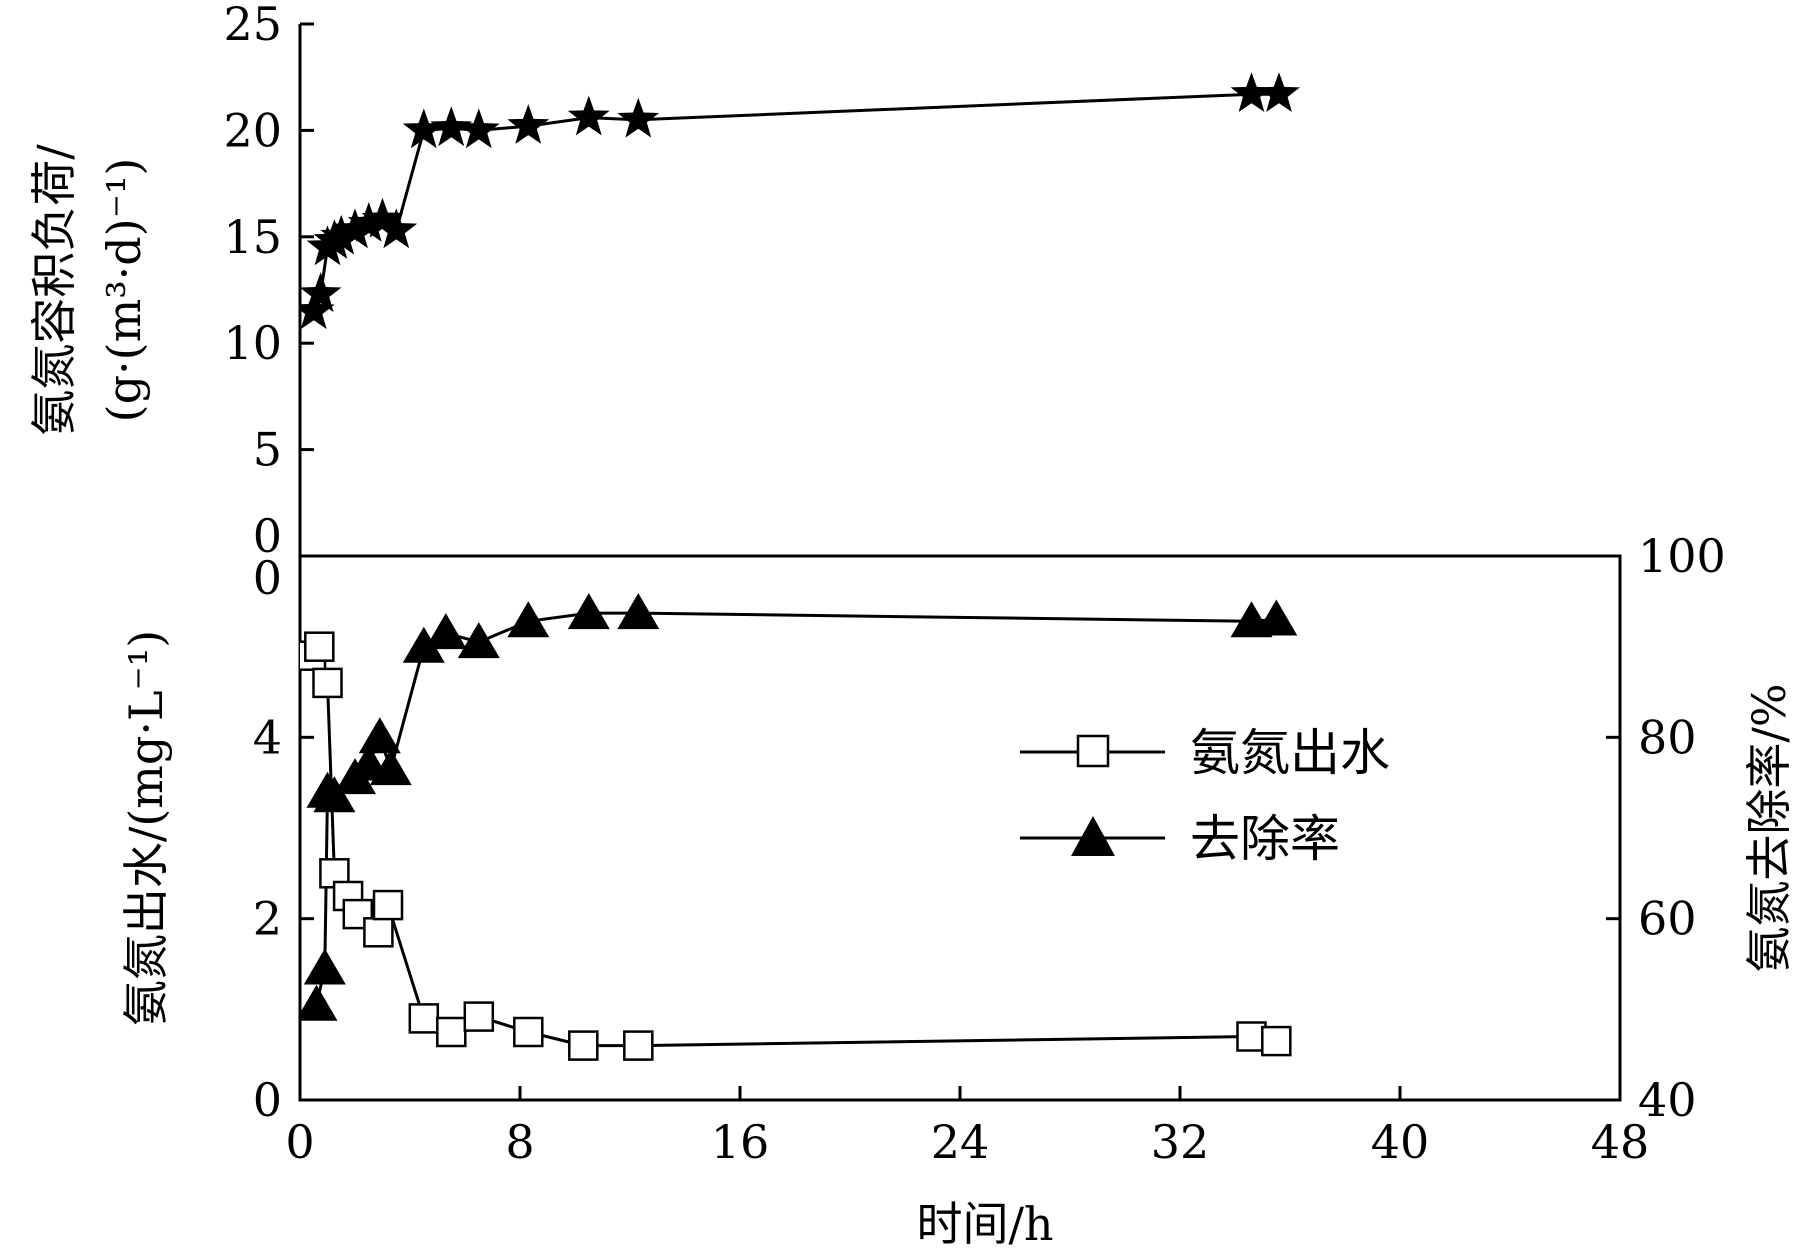 This screenshot has height=1256, width=1819. I want to click on bottom-left-y-ticks: 0 2 4 0, so click(283, 839).